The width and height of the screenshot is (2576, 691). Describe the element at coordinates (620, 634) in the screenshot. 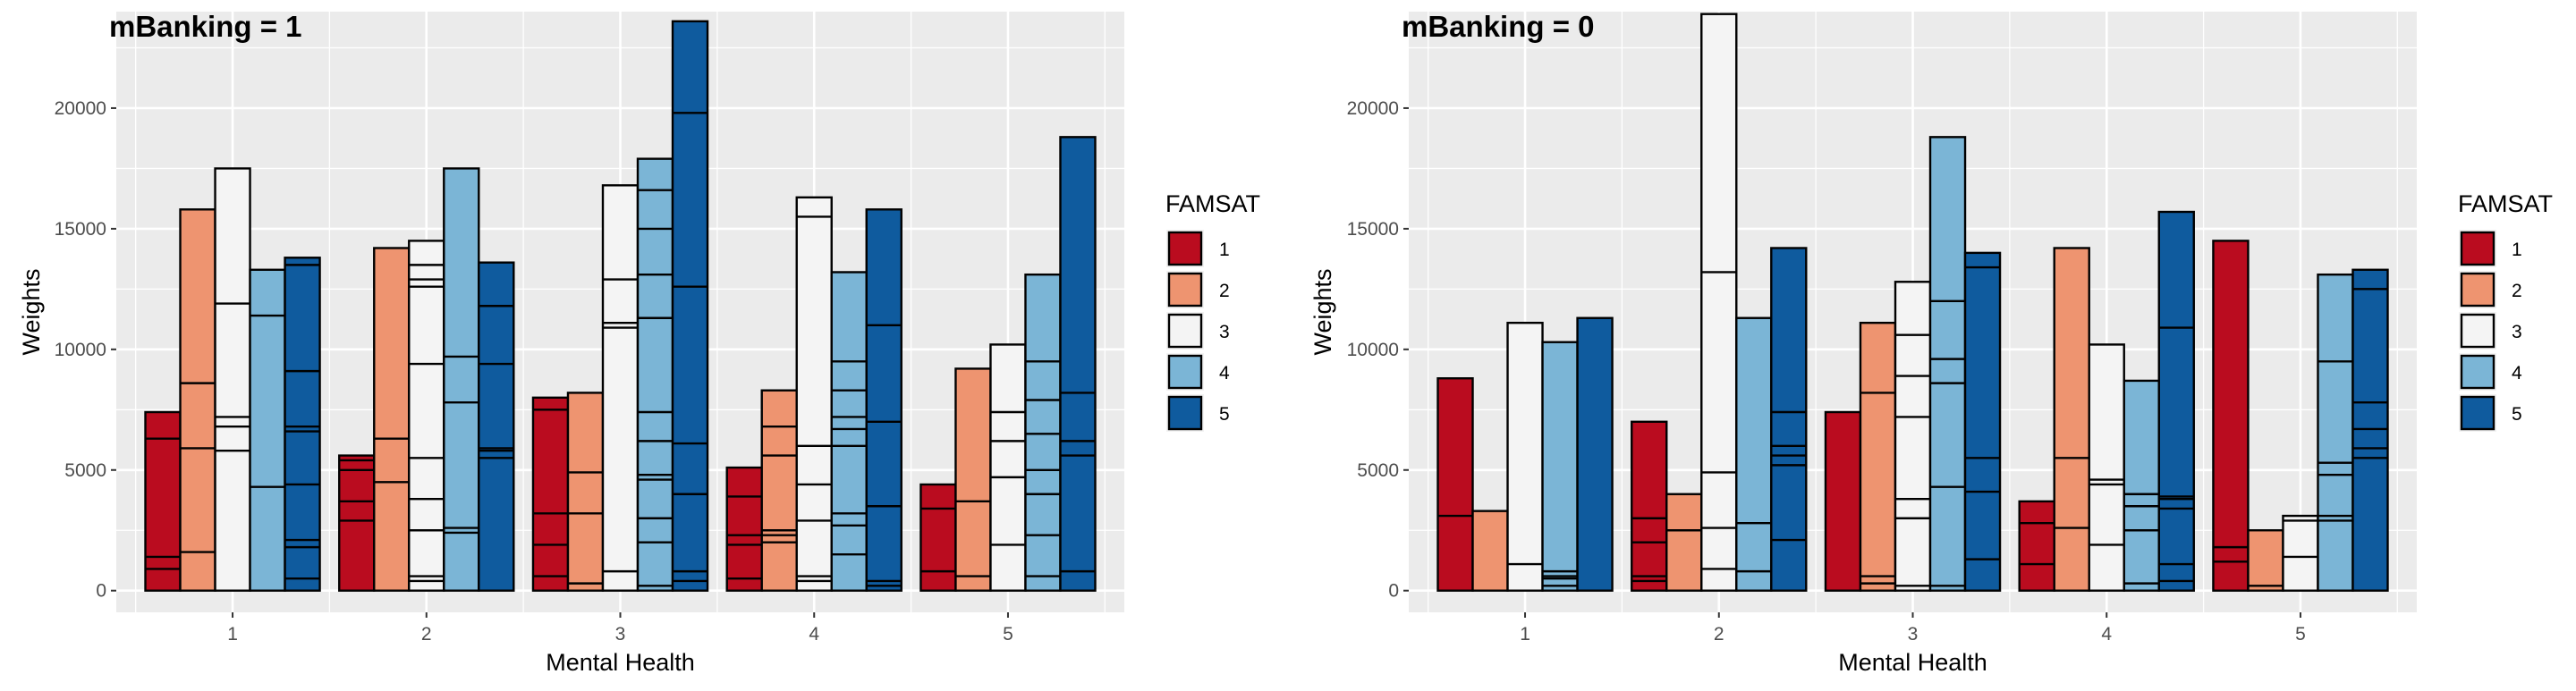

I see `x-tick-label: 3` at that location.